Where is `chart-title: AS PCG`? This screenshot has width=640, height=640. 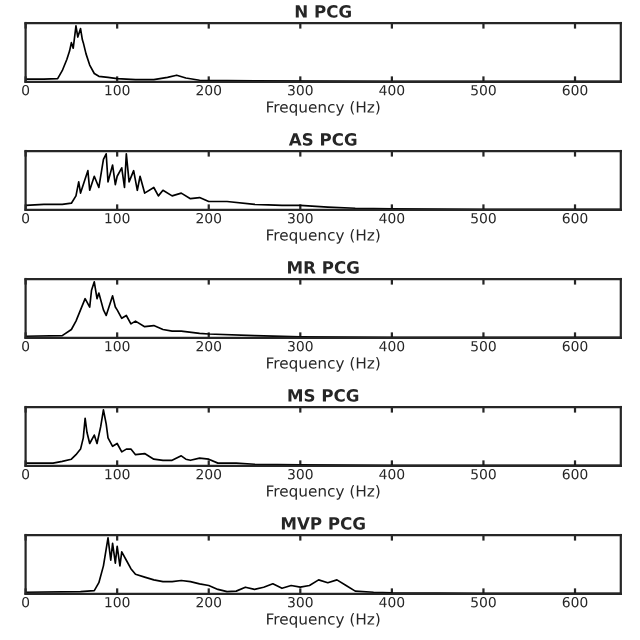 chart-title: AS PCG is located at coordinates (322, 139).